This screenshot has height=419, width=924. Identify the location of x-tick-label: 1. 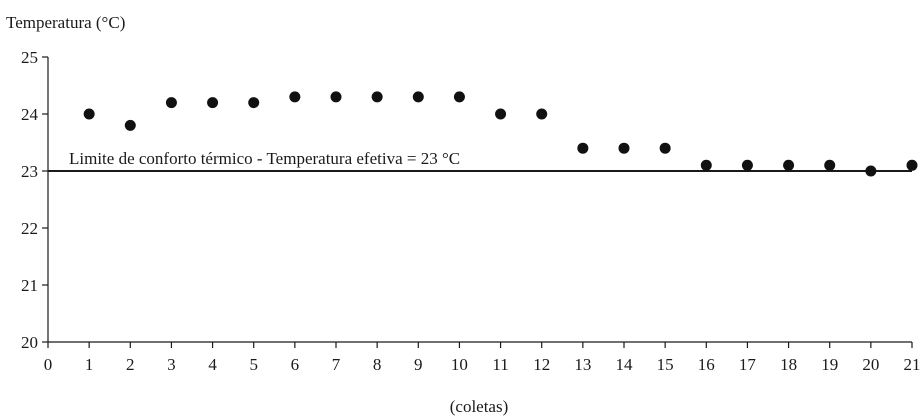
(89, 364).